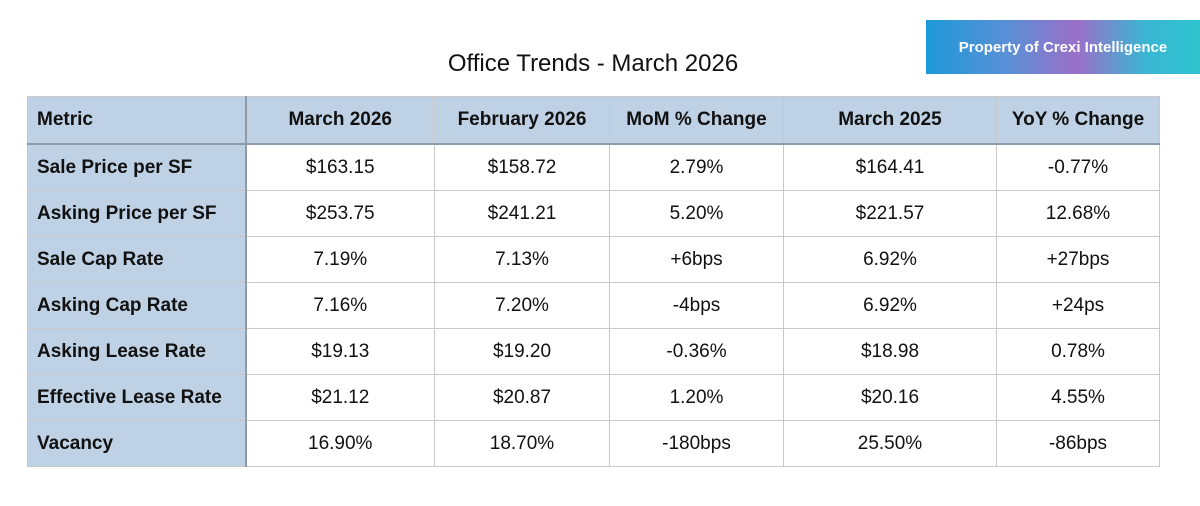 The height and width of the screenshot is (506, 1200). Describe the element at coordinates (890, 443) in the screenshot. I see `value-cell: 25.50%` at that location.